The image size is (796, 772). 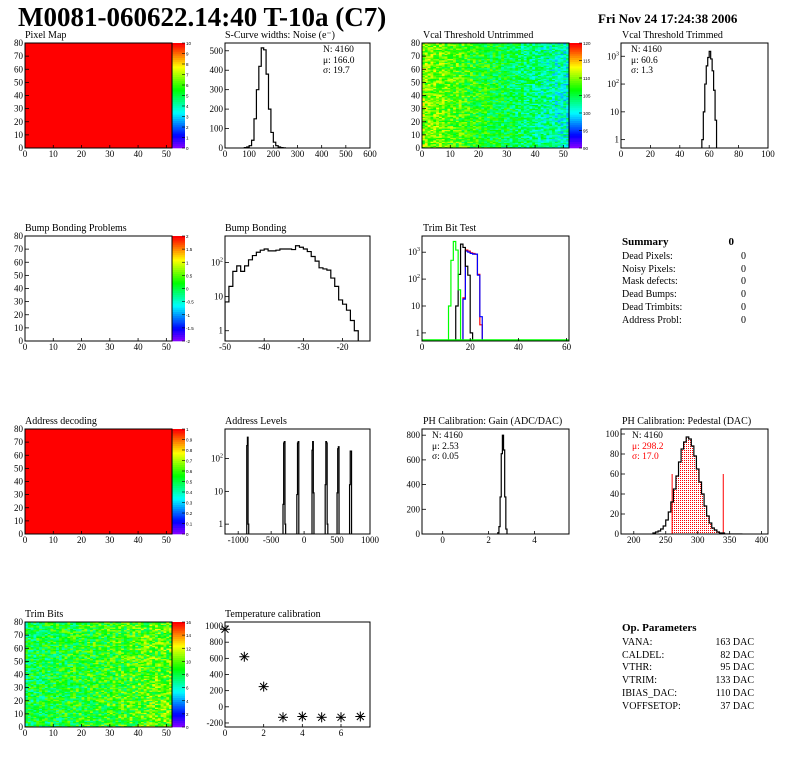 I want to click on x-tick-label: 0, so click(x=225, y=154).